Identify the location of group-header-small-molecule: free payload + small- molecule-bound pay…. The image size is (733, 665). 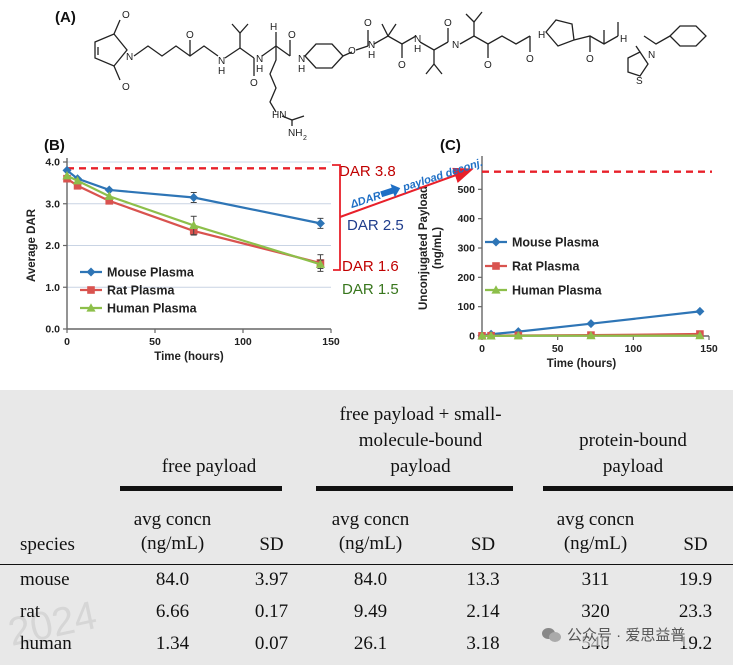
(420, 443).